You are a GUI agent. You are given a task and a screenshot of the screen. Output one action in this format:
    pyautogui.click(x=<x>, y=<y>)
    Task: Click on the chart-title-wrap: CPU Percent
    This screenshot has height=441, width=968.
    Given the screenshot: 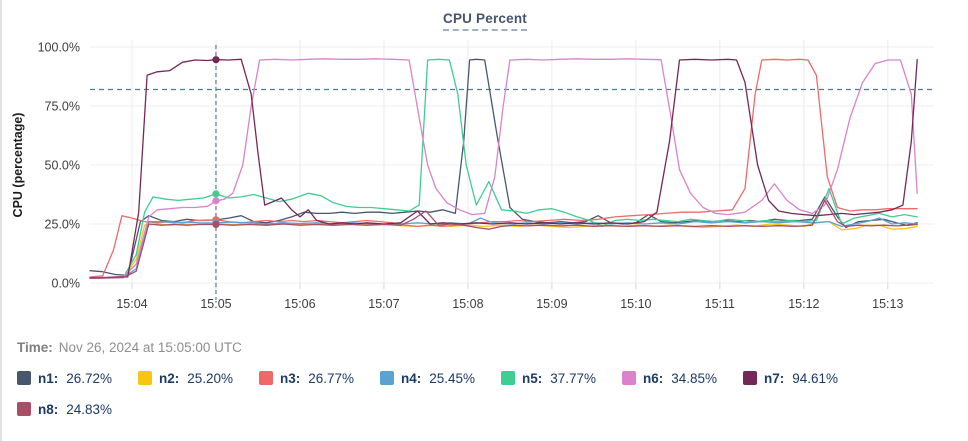 What is the action you would take?
    pyautogui.click(x=485, y=20)
    